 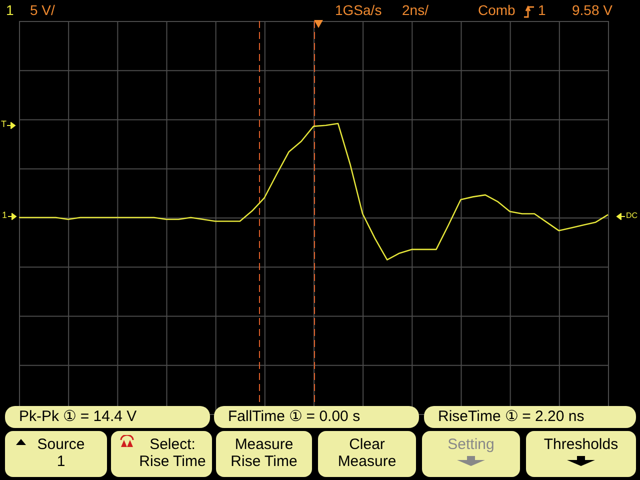 What do you see at coordinates (42, 10) in the screenshot?
I see `text: 5 V/` at bounding box center [42, 10].